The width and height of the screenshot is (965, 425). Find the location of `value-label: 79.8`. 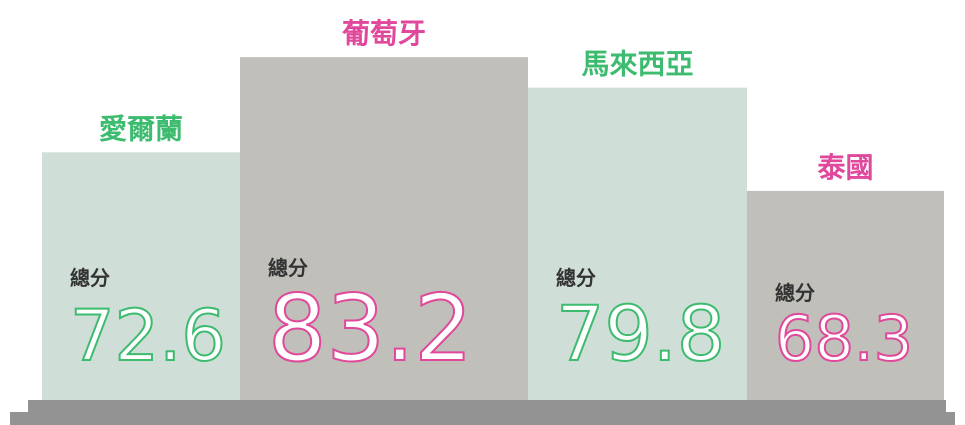

value-label: 79.8 is located at coordinates (640, 333).